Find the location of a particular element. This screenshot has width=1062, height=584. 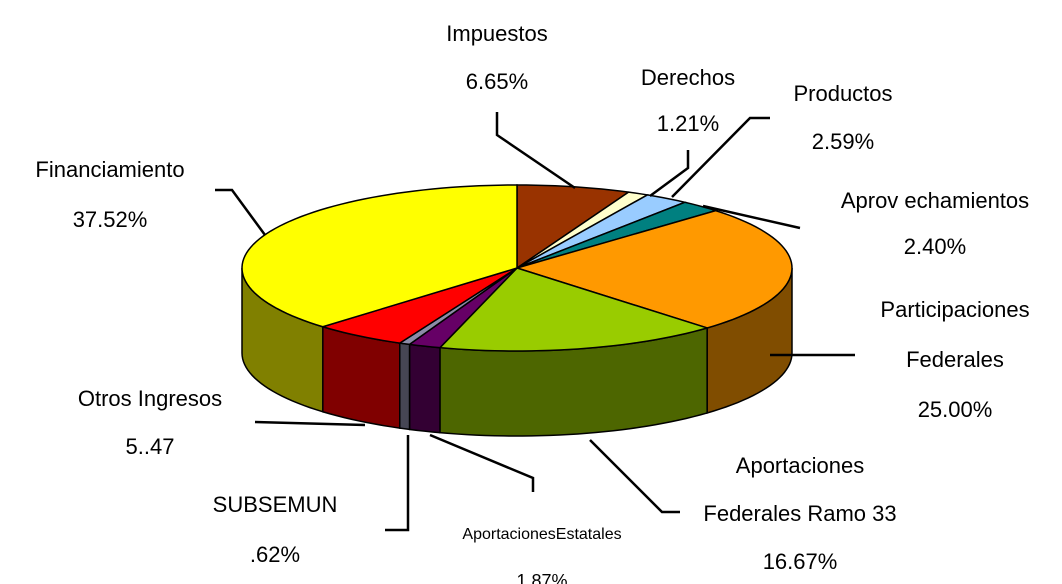

value-label: 37.52% is located at coordinates (110, 219).